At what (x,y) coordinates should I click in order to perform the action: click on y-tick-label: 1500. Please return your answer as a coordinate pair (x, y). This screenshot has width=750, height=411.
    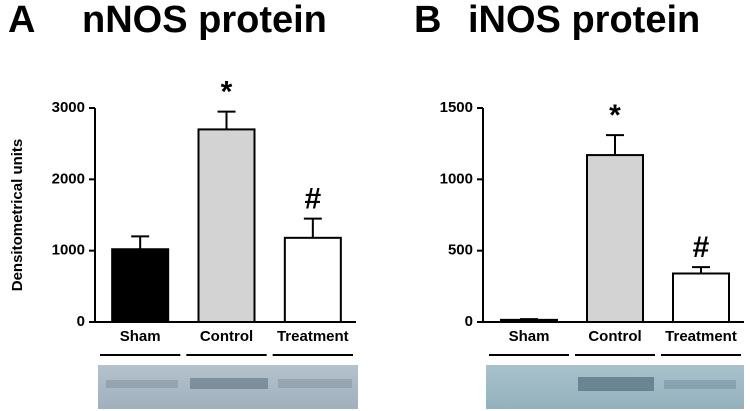
    Looking at the image, I should click on (456, 107).